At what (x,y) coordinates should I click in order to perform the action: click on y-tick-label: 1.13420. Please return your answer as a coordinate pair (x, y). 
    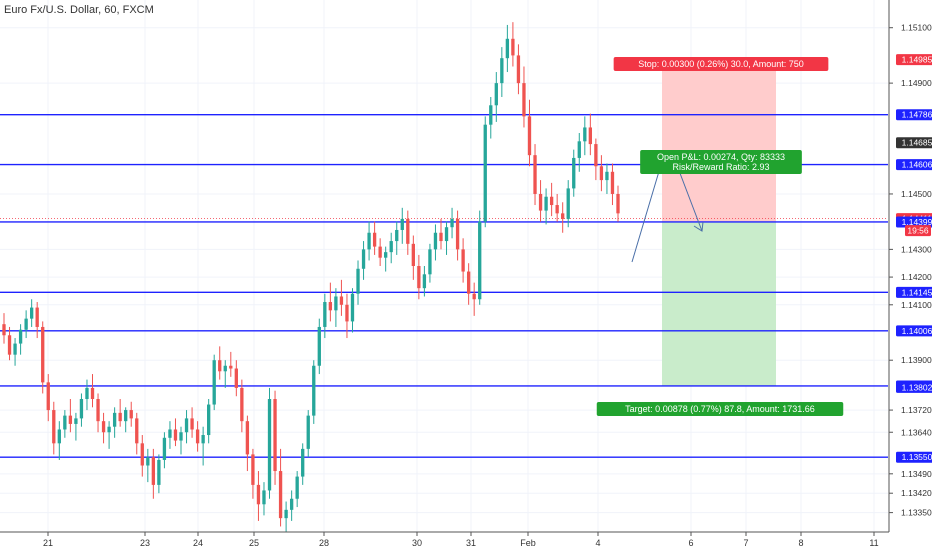
    Looking at the image, I should click on (916, 493).